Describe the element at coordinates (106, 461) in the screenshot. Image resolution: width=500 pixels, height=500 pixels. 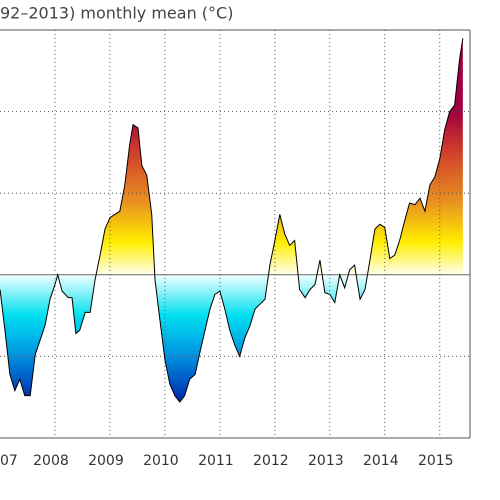
I see `x-tick-label: 2009` at that location.